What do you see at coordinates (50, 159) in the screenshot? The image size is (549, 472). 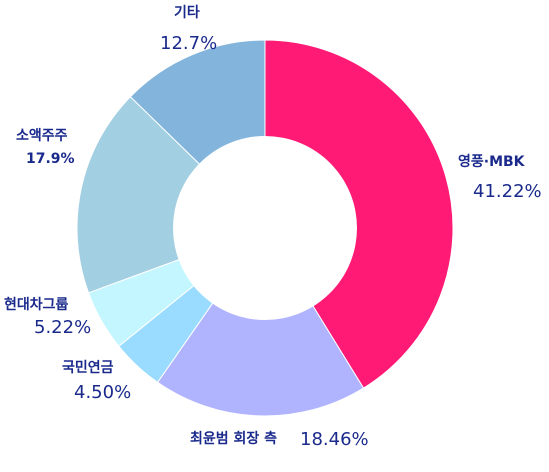 I see `slice-value-minority: 17.9%` at bounding box center [50, 159].